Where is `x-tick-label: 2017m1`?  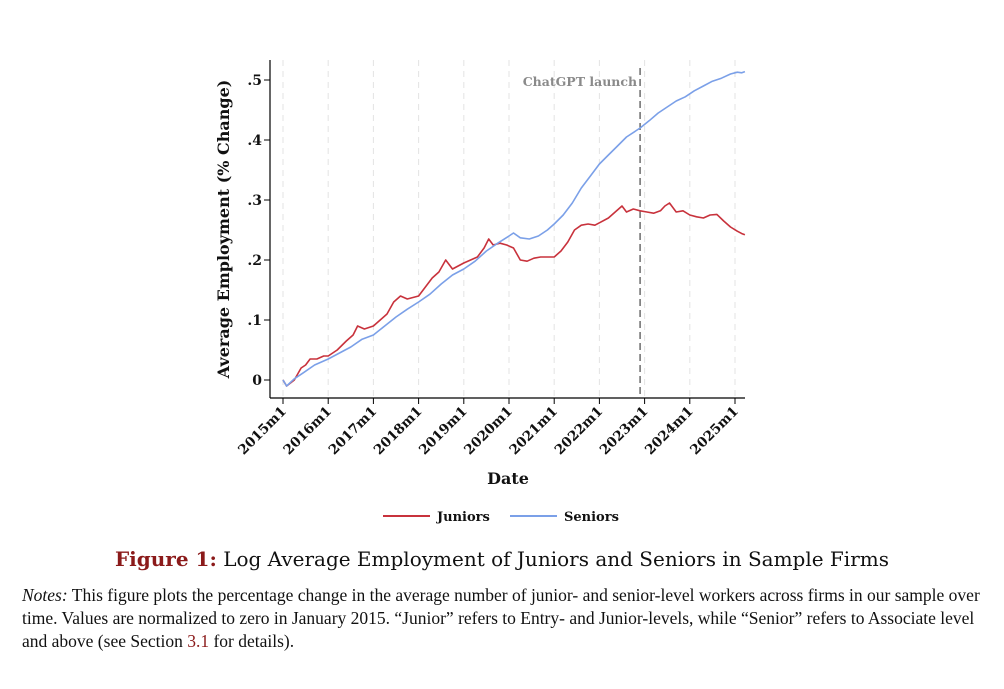
x-tick-label: 2017m1 is located at coordinates (353, 431).